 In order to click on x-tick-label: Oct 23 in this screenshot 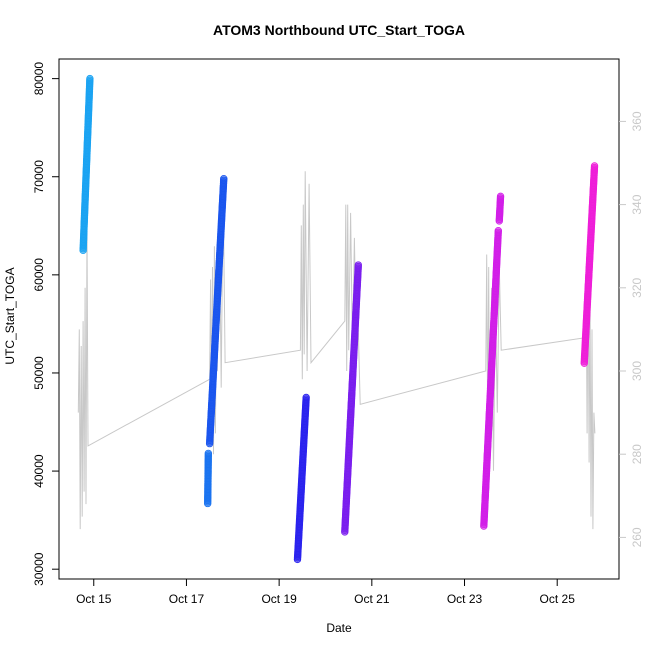, I will do `click(465, 599)`.